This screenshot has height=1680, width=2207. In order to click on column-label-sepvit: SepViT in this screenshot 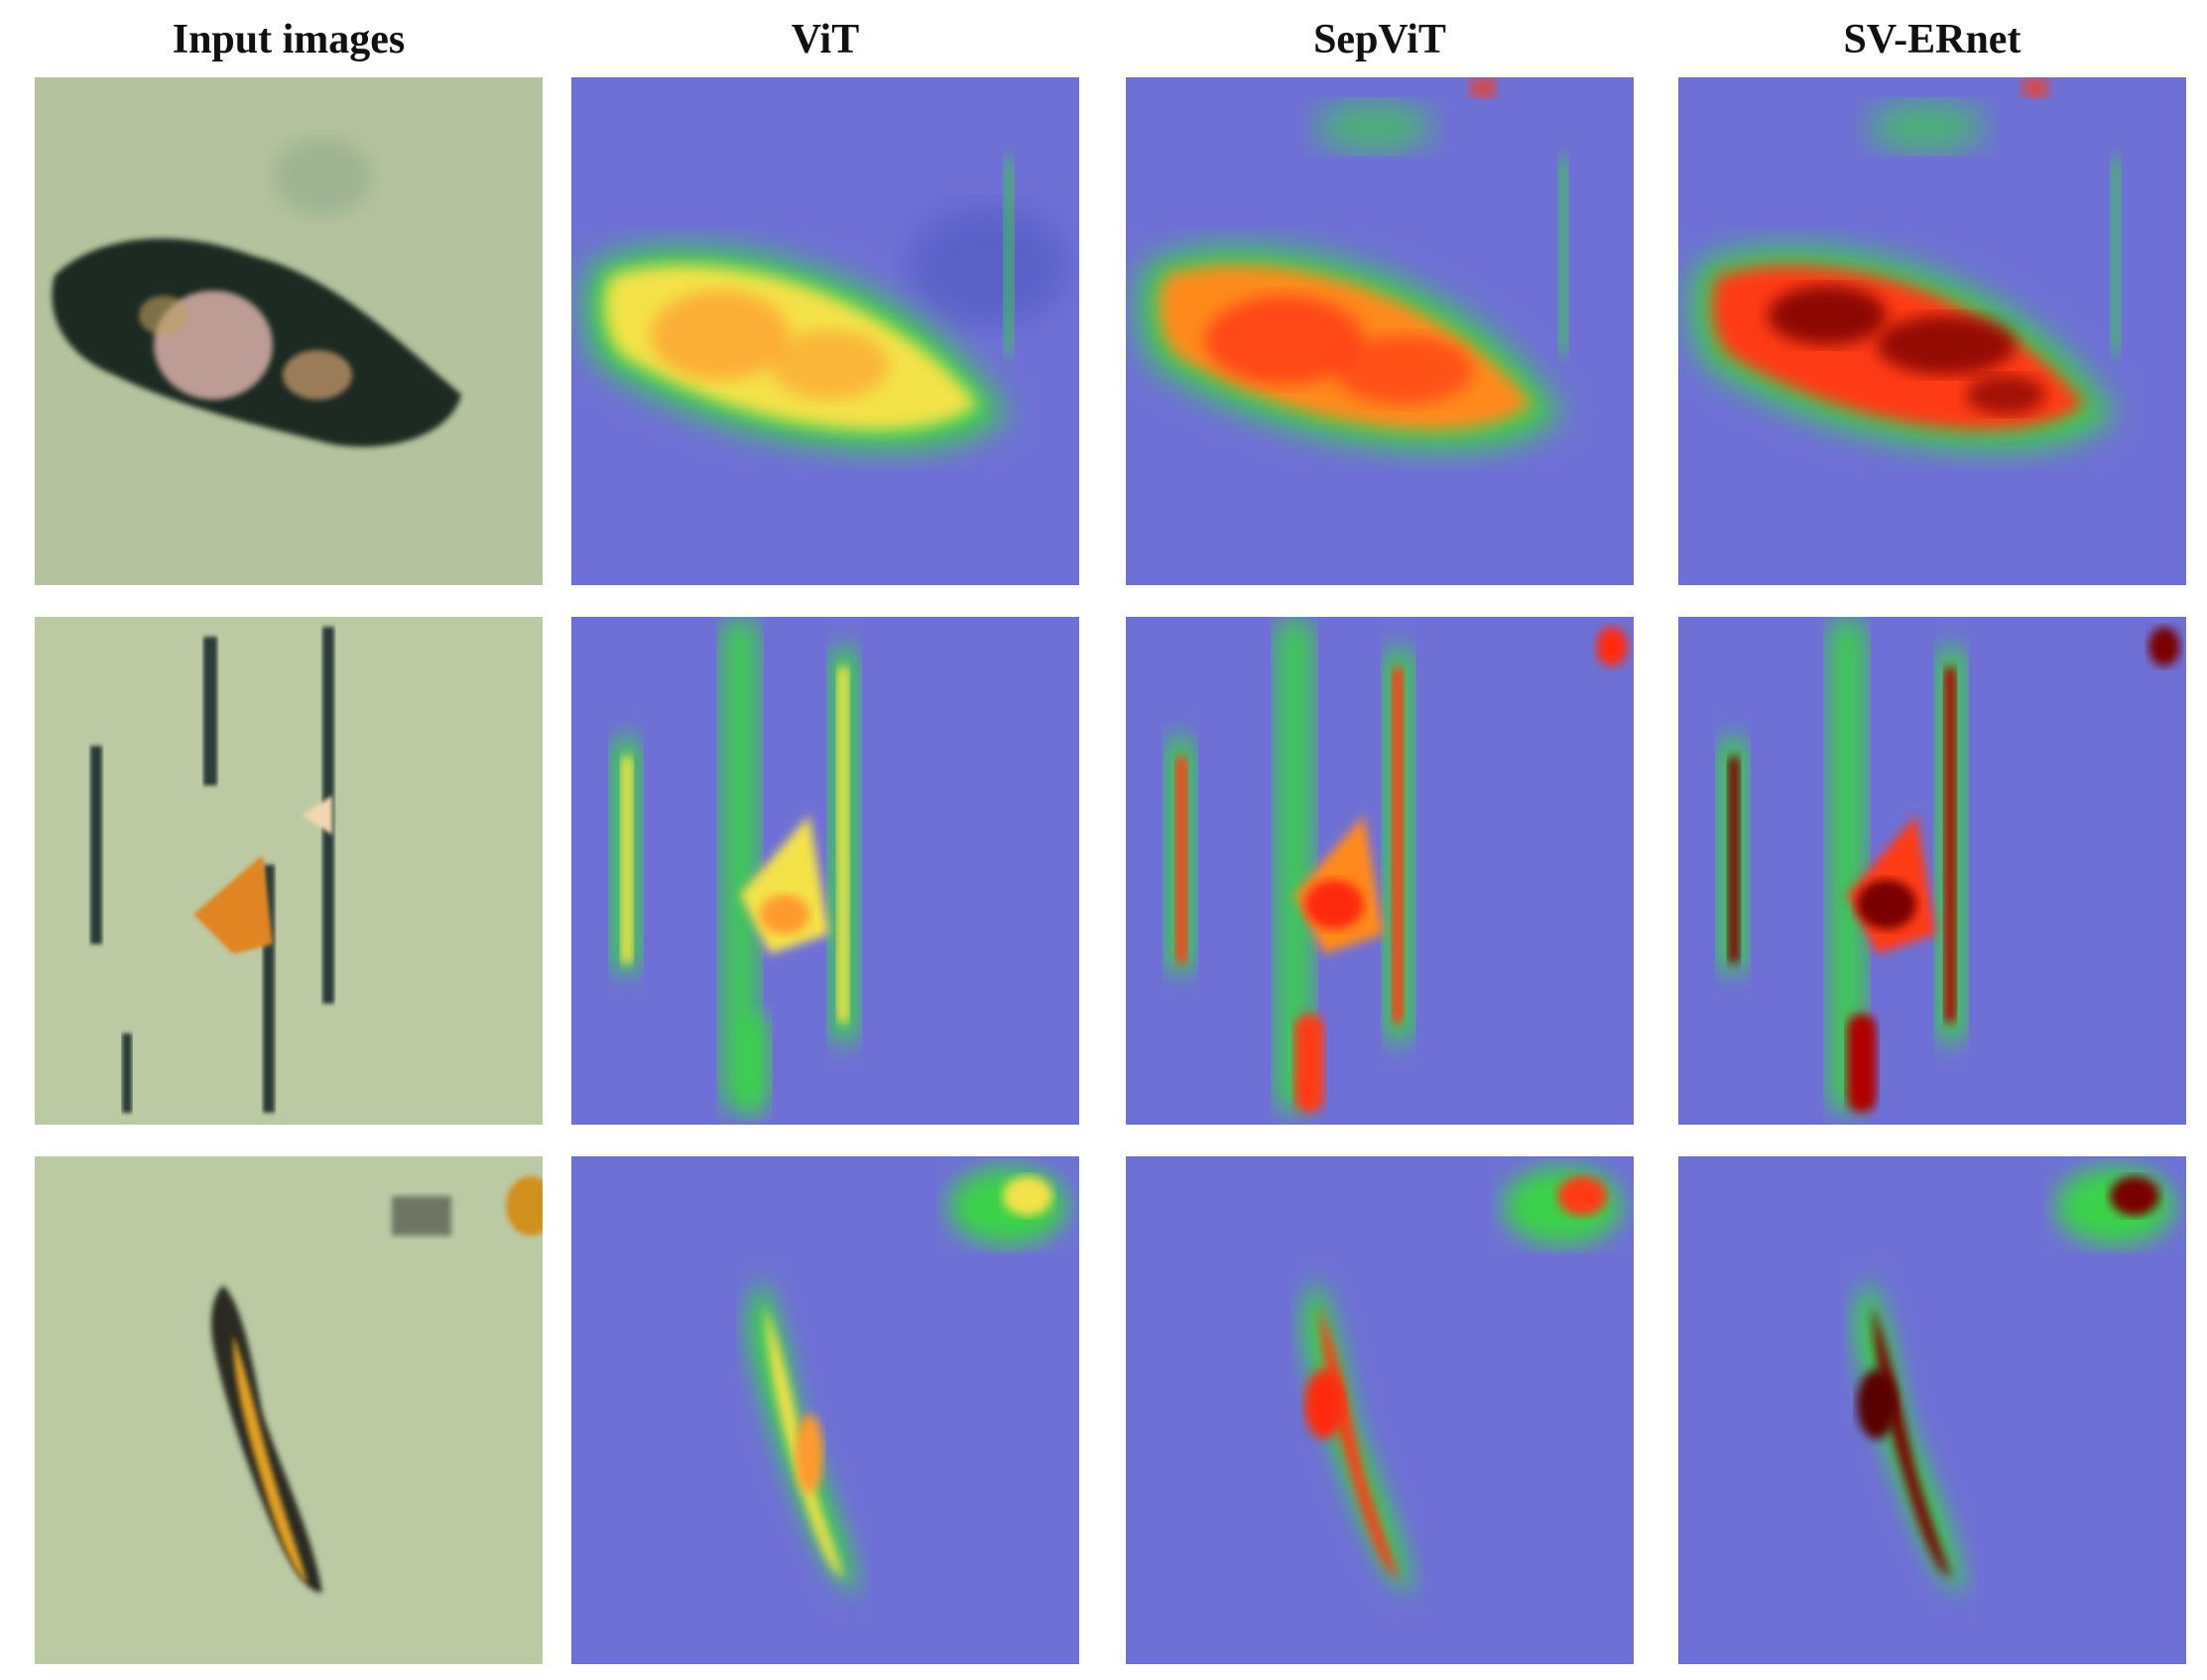, I will do `click(1379, 39)`.